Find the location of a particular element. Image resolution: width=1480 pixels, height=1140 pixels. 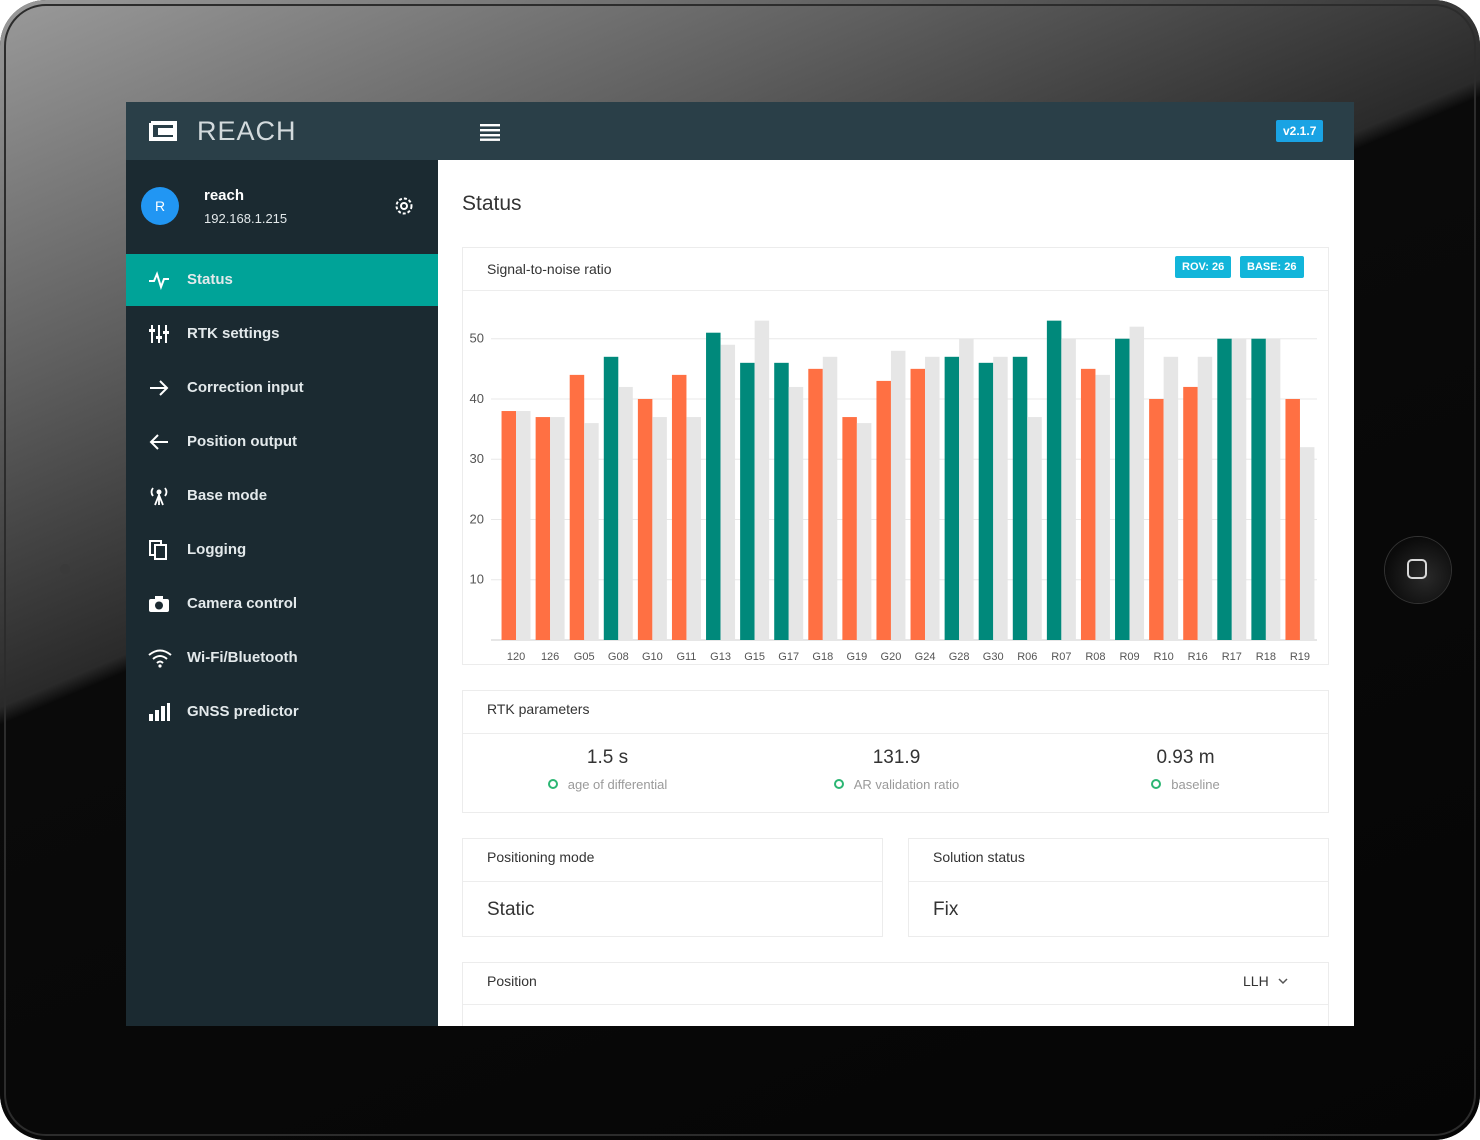

x-tick-label: 120 is located at coordinates (516, 657).